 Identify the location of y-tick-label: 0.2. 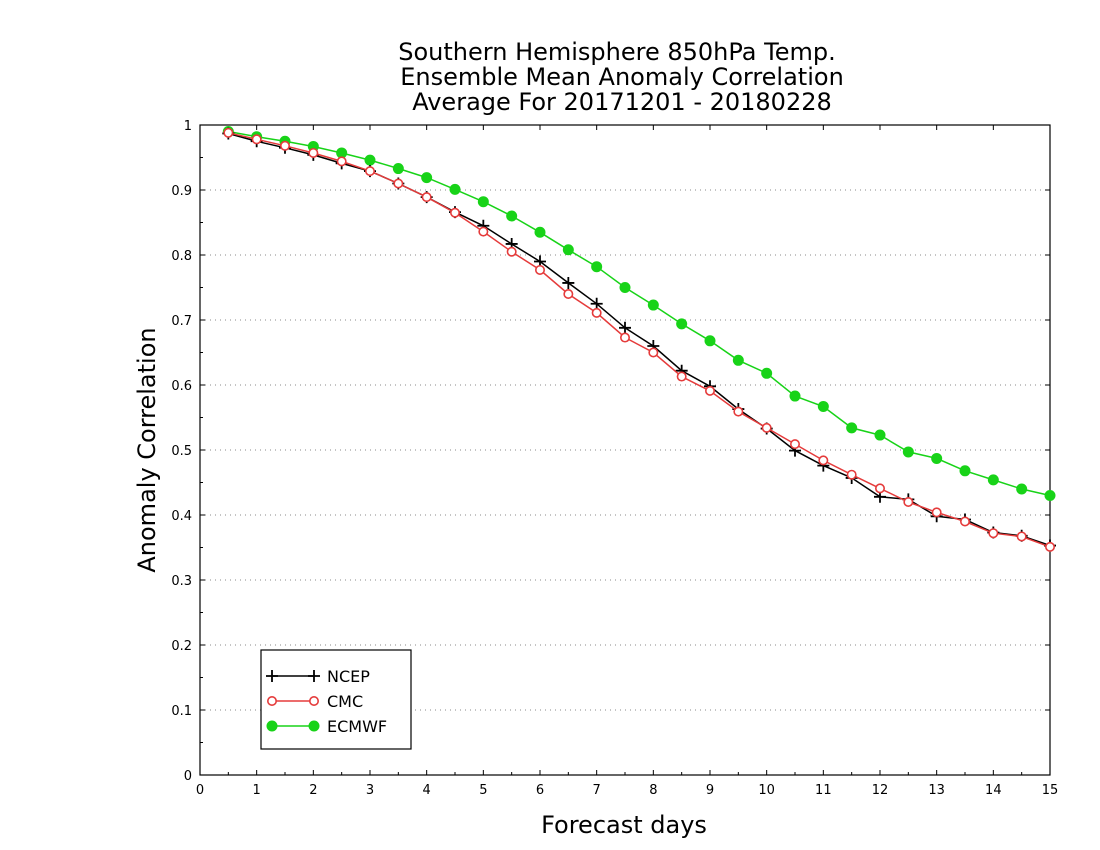
(181, 646).